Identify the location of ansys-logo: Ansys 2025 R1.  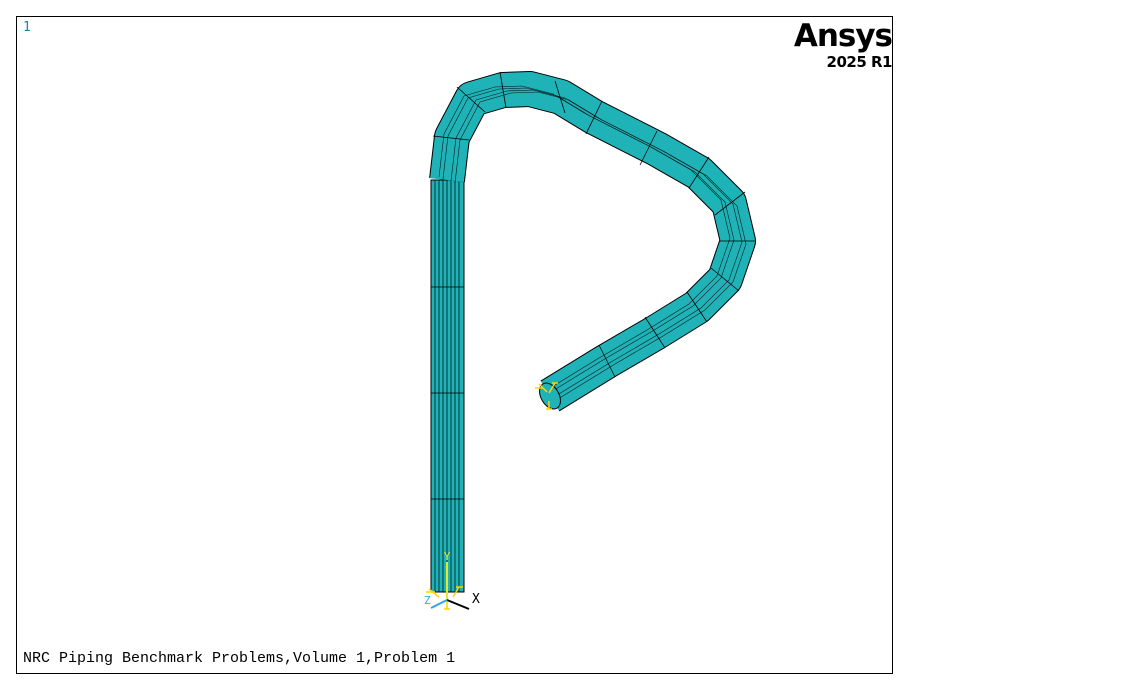
(843, 44).